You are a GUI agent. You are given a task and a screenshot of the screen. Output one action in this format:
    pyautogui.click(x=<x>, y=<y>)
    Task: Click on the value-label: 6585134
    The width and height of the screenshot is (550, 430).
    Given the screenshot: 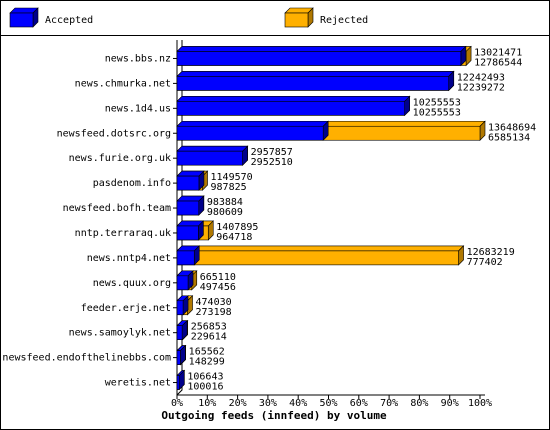 What is the action you would take?
    pyautogui.click(x=509, y=137)
    